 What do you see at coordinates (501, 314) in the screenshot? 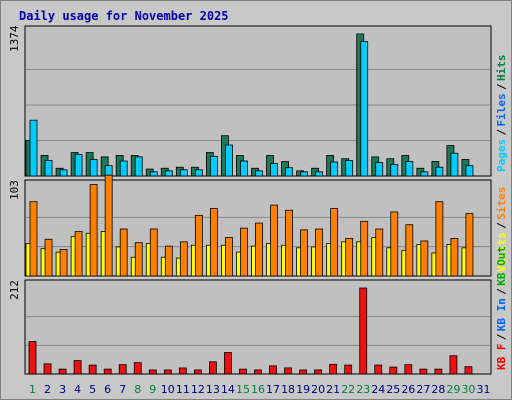
I see `legend-kb-in: KB In` at bounding box center [501, 314].